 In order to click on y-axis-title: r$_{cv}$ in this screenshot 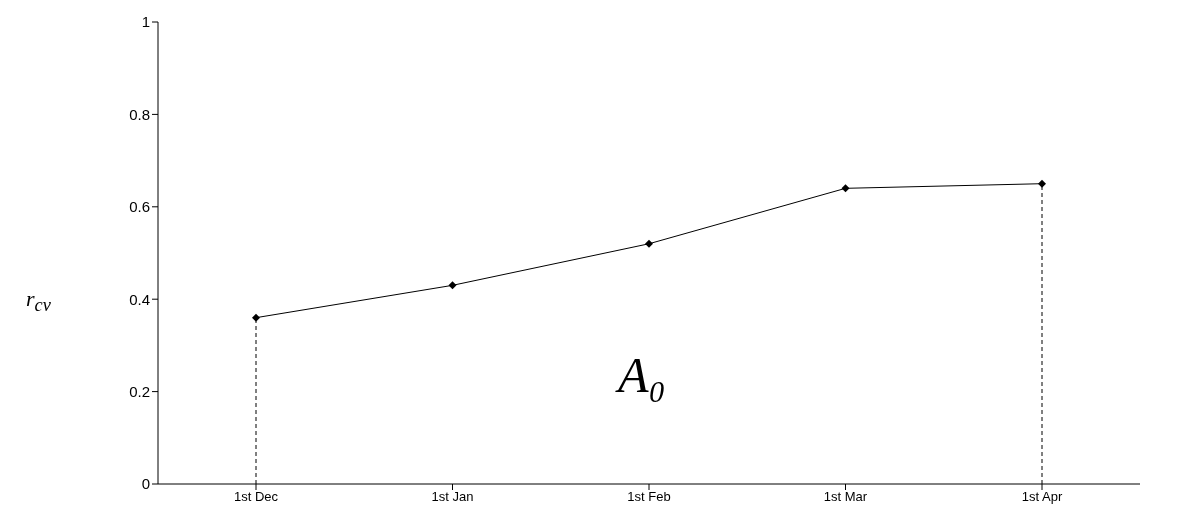, I will do `click(38, 301)`.